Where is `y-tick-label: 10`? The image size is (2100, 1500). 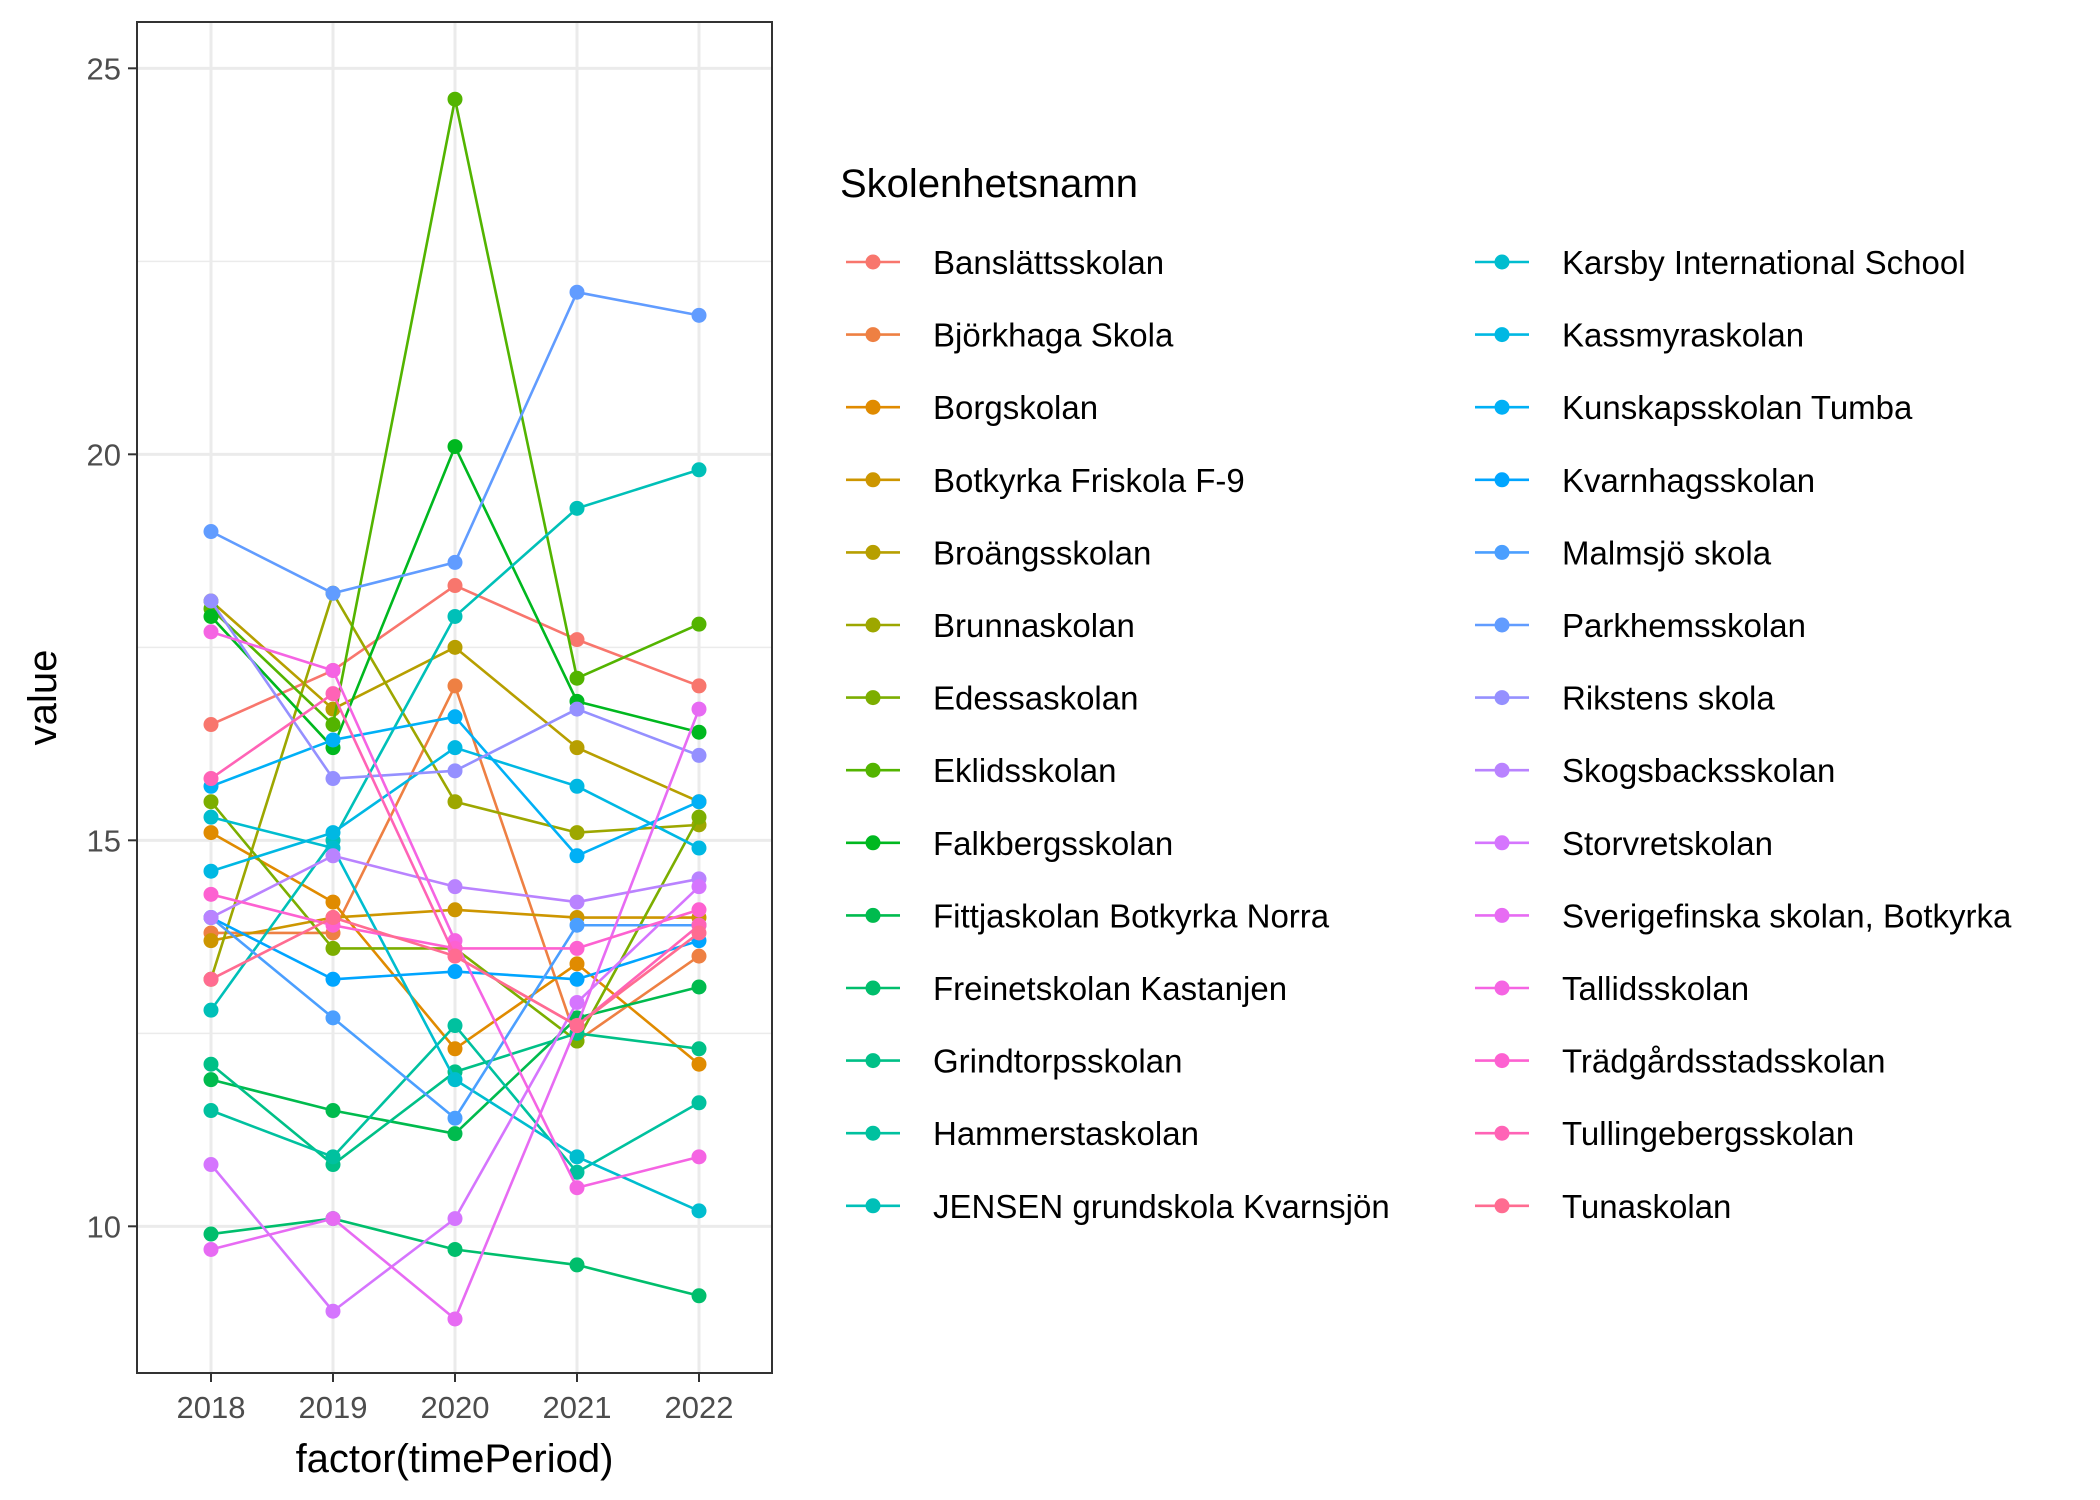
y-tick-label: 10 is located at coordinates (104, 1226).